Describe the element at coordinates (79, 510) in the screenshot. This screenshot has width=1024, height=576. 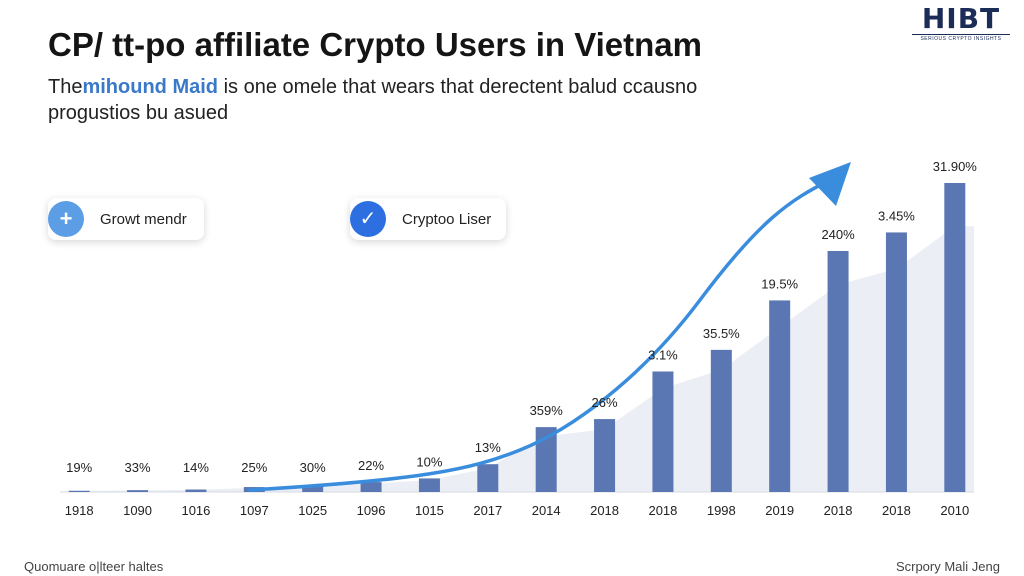
I see `x-tick-label: 1918` at that location.